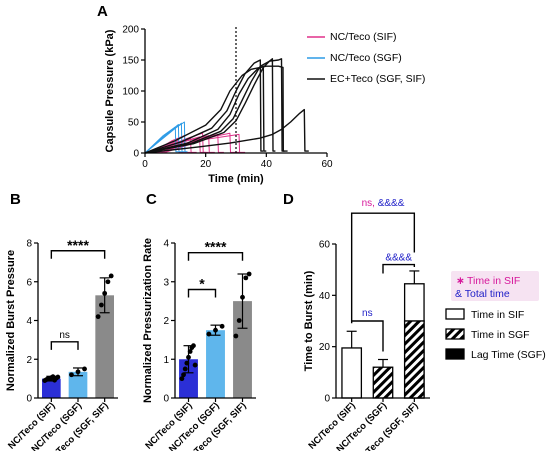 This screenshot has width=550, height=451. Describe the element at coordinates (325, 245) in the screenshot. I see `y-tick-label: 60` at that location.